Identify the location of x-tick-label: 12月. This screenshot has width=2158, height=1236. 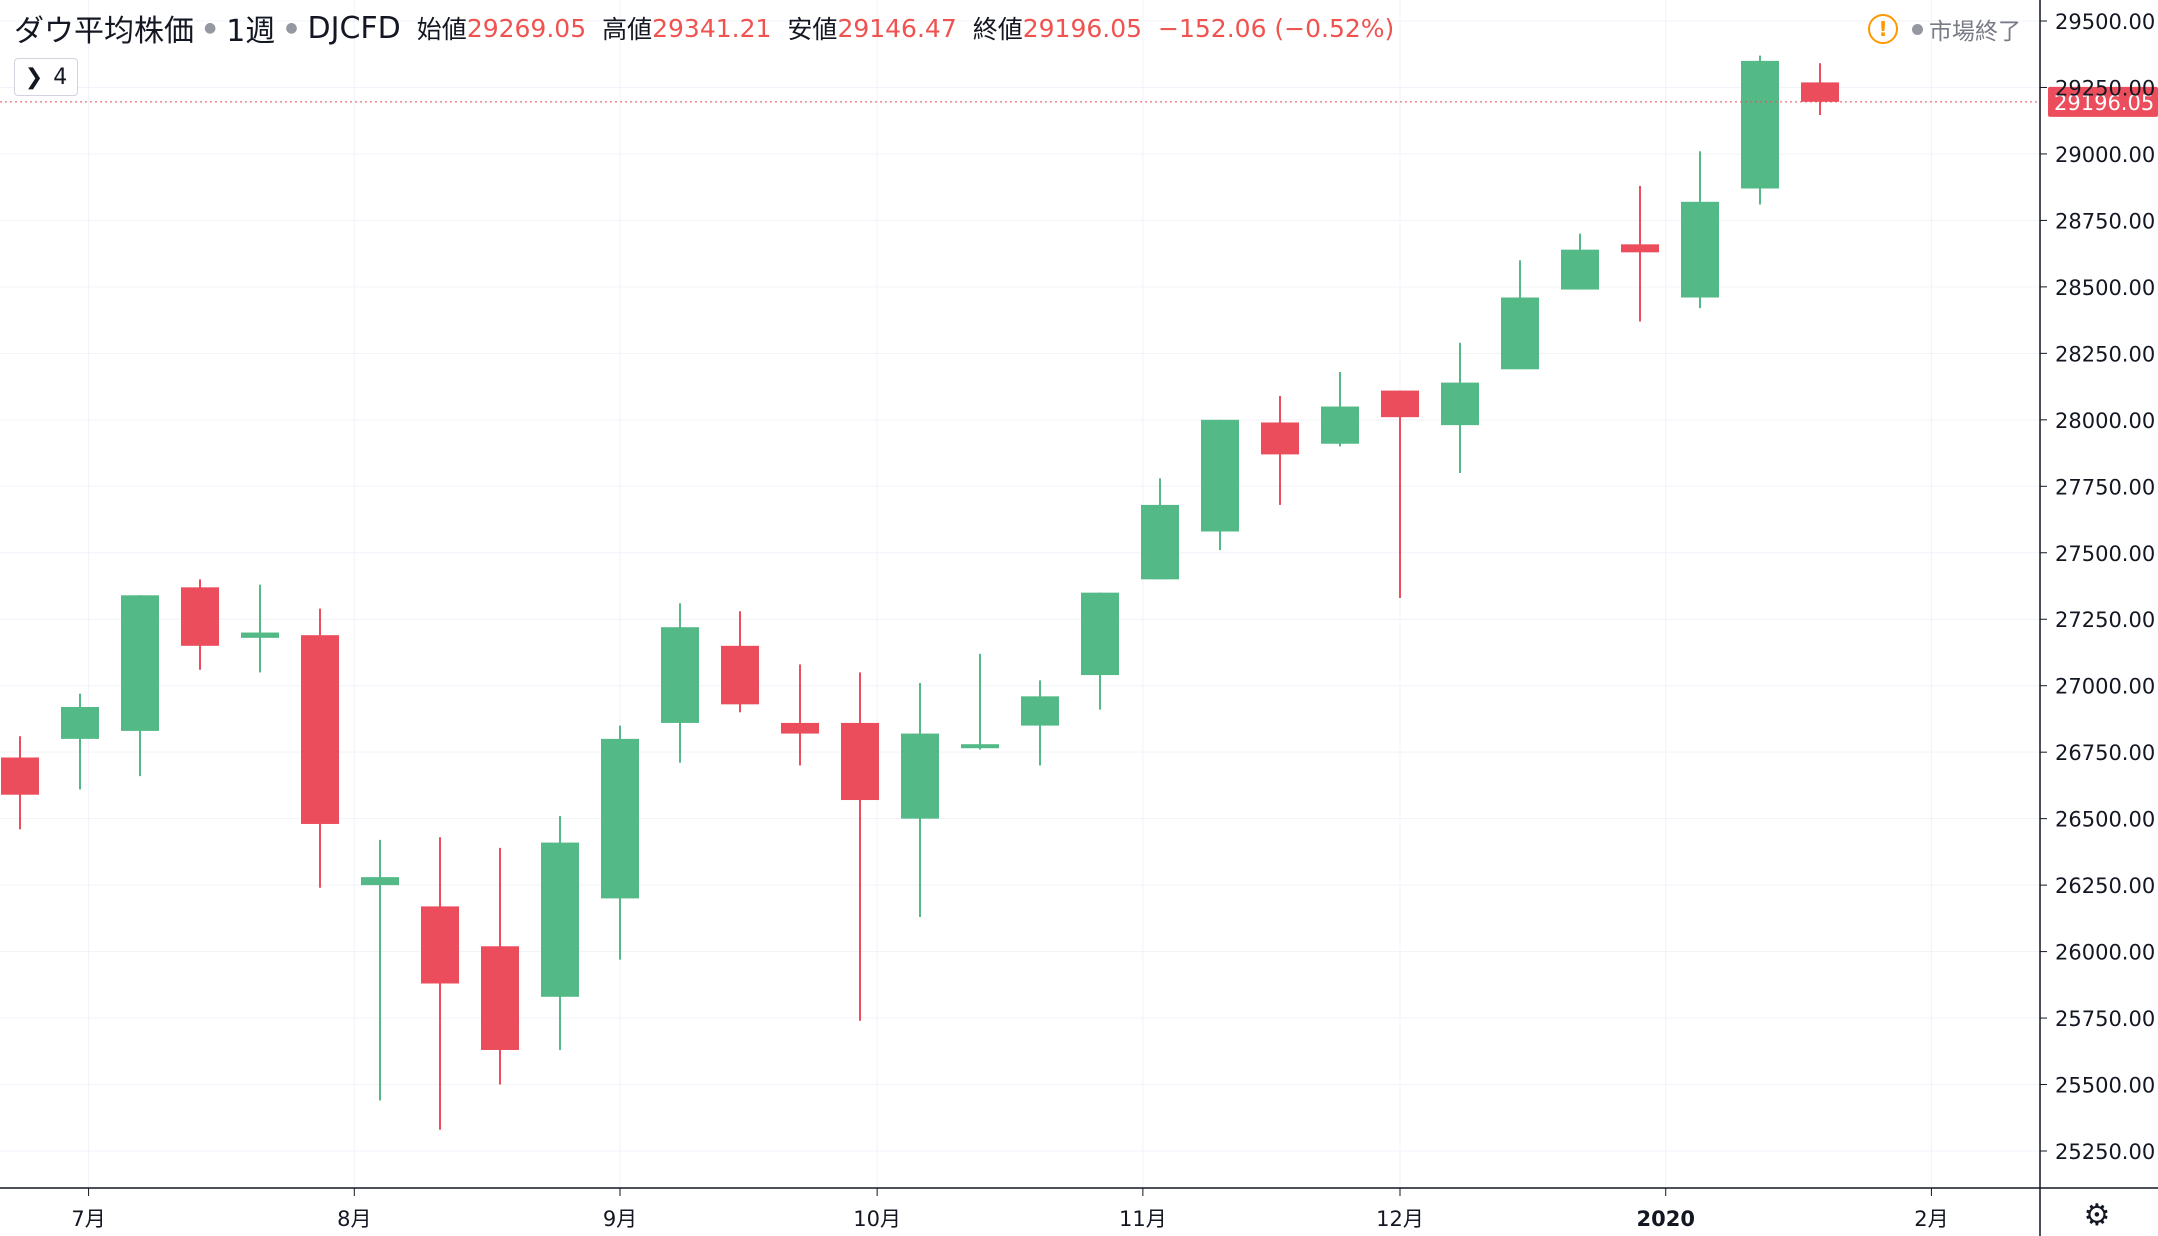
(1400, 1219).